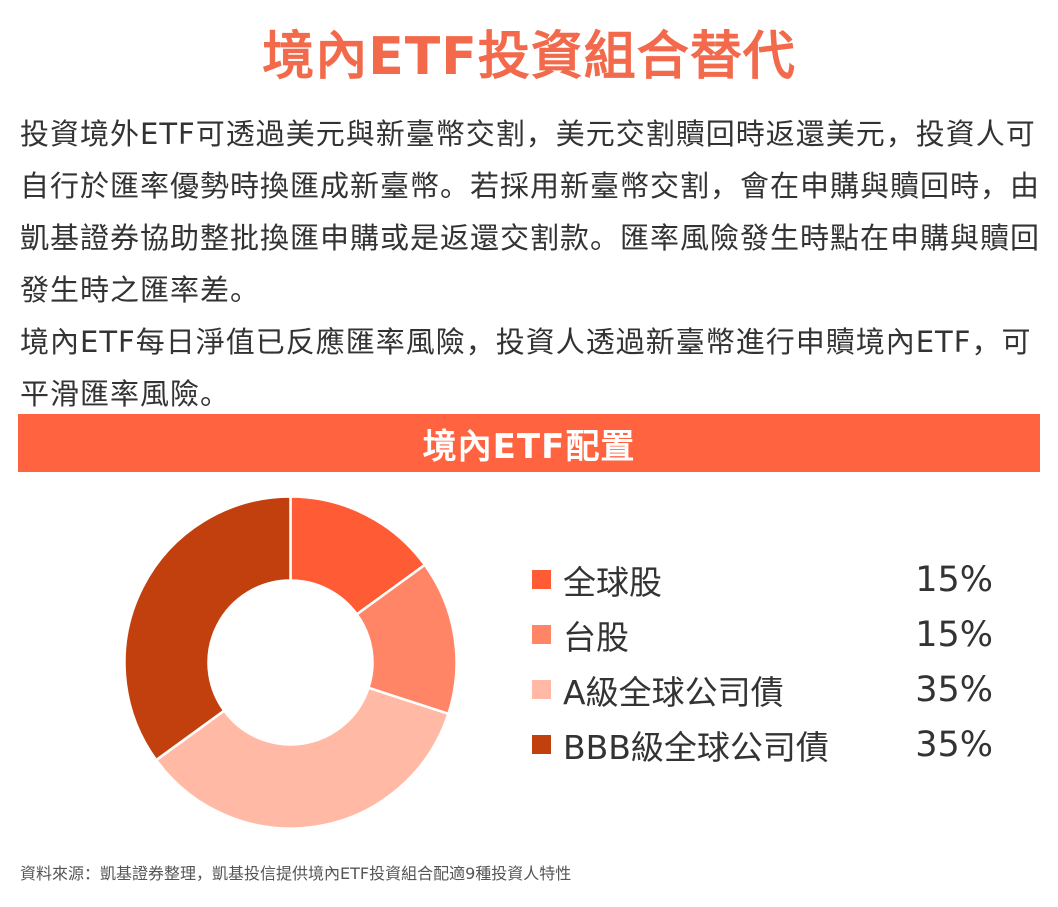  I want to click on legend-item: 全球股 15%, so click(772, 579).